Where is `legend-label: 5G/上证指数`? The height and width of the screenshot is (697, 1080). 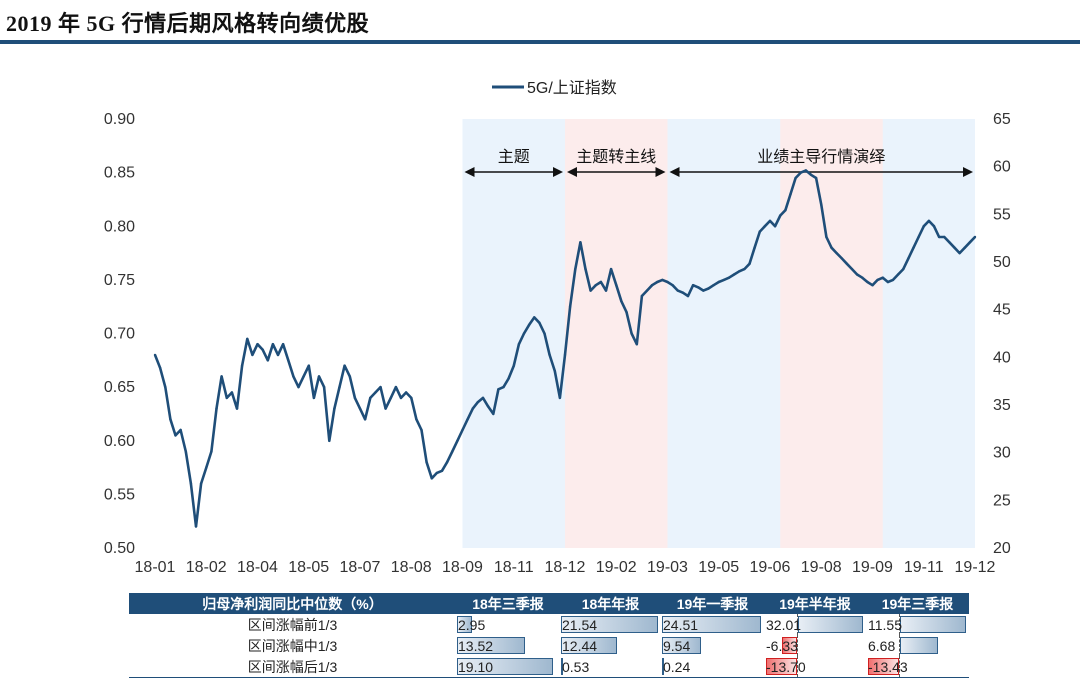
legend-label: 5G/上证指数 is located at coordinates (572, 88).